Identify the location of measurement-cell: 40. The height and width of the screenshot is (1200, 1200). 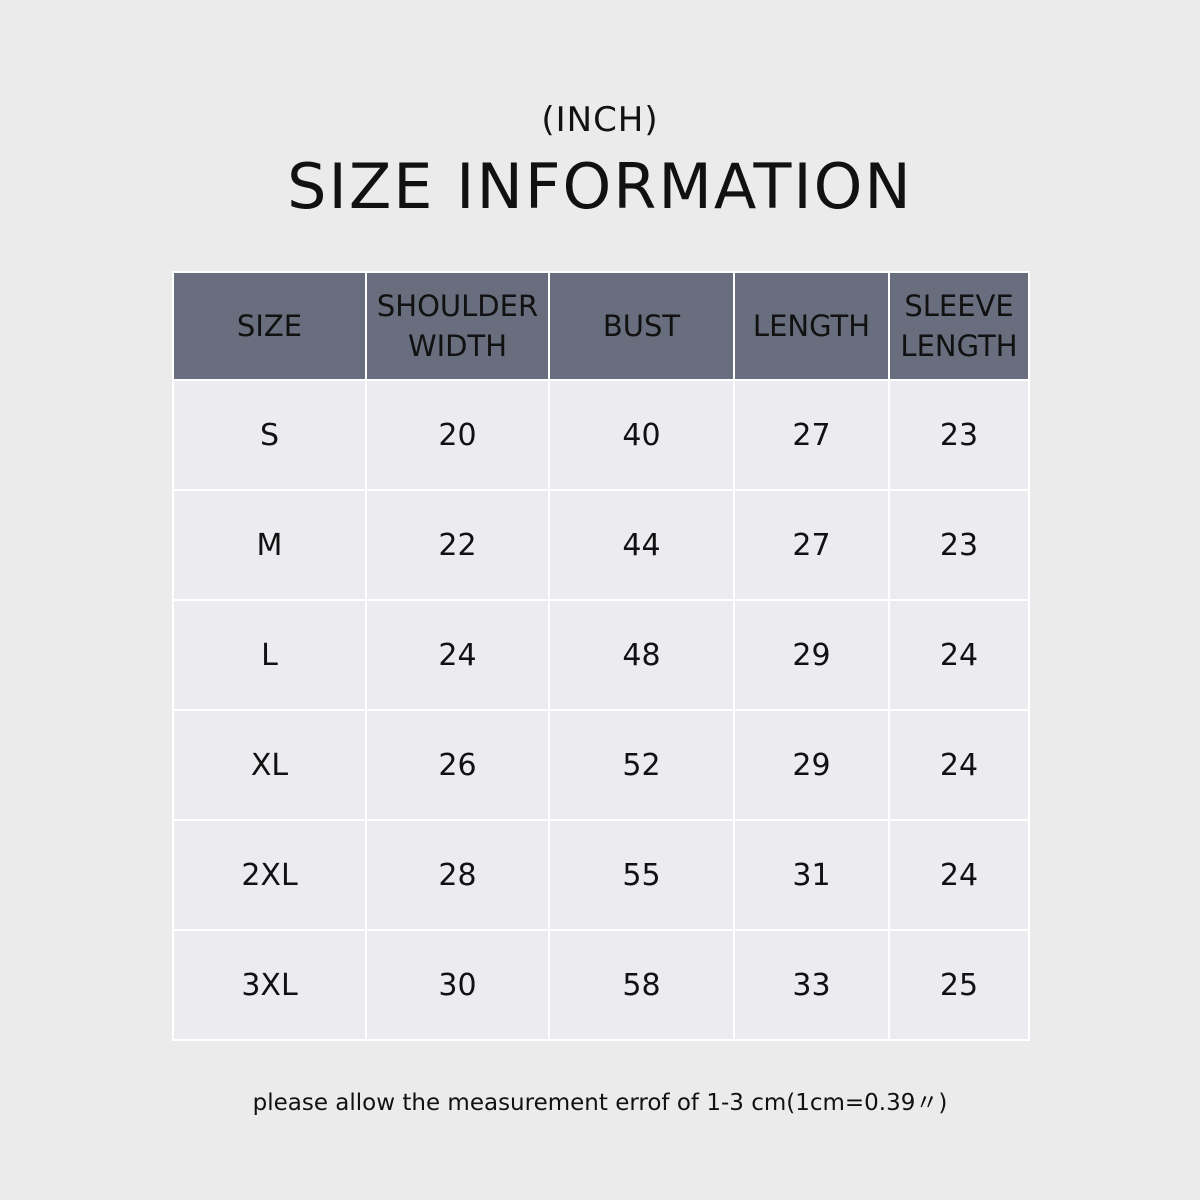
(641, 435).